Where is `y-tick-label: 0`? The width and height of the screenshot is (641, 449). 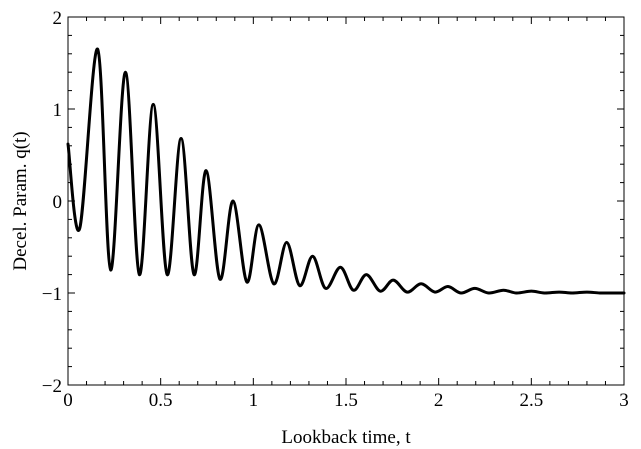
y-tick-label: 0 is located at coordinates (58, 202).